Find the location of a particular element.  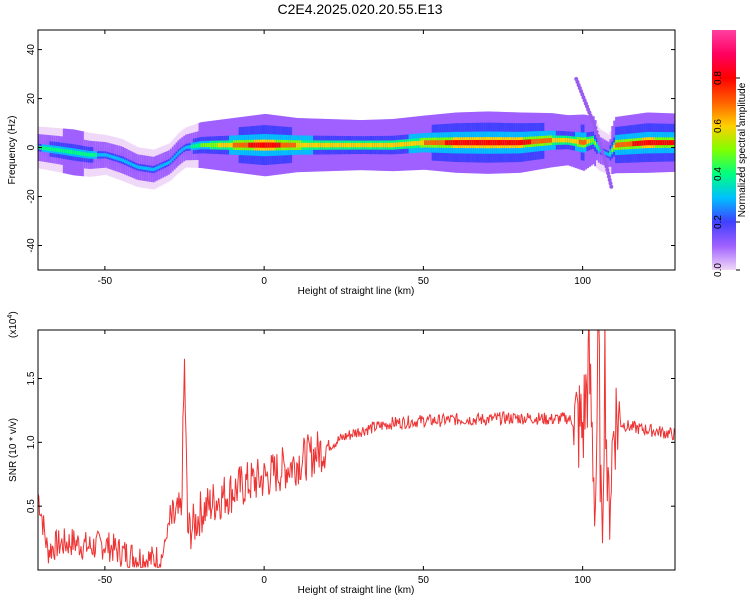

y-tick-label: 1.5 is located at coordinates (31, 378).